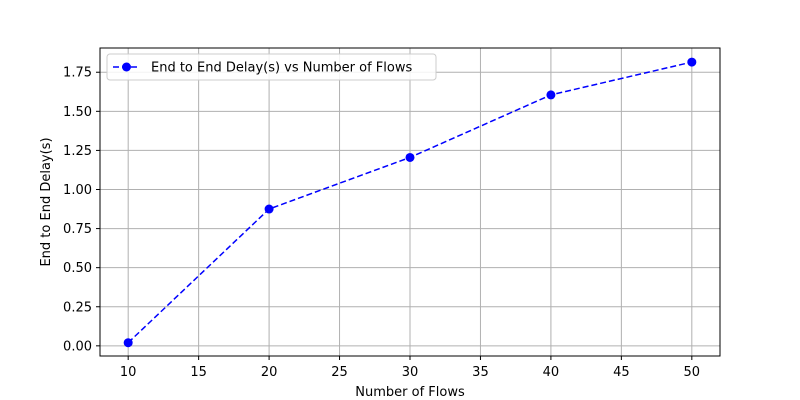 This screenshot has height=400, width=800. What do you see at coordinates (77, 268) in the screenshot?
I see `y-tick-label: 0.50` at bounding box center [77, 268].